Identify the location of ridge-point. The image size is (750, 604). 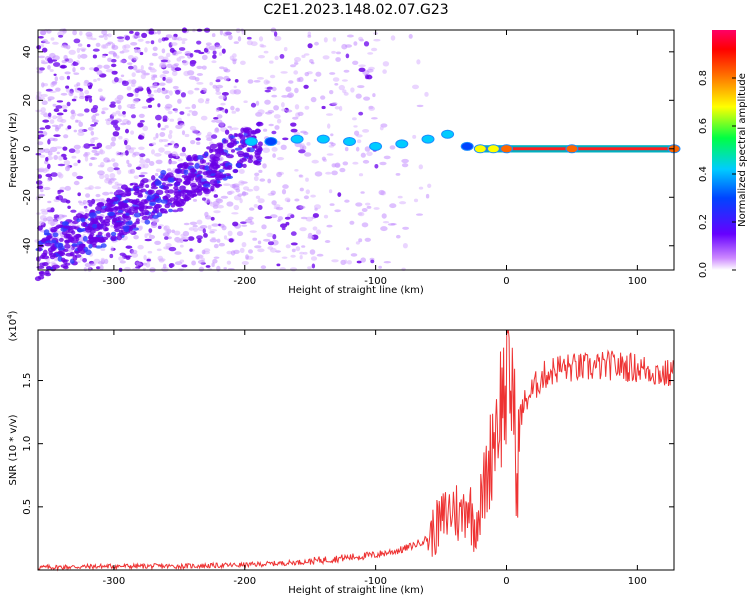
(467, 146).